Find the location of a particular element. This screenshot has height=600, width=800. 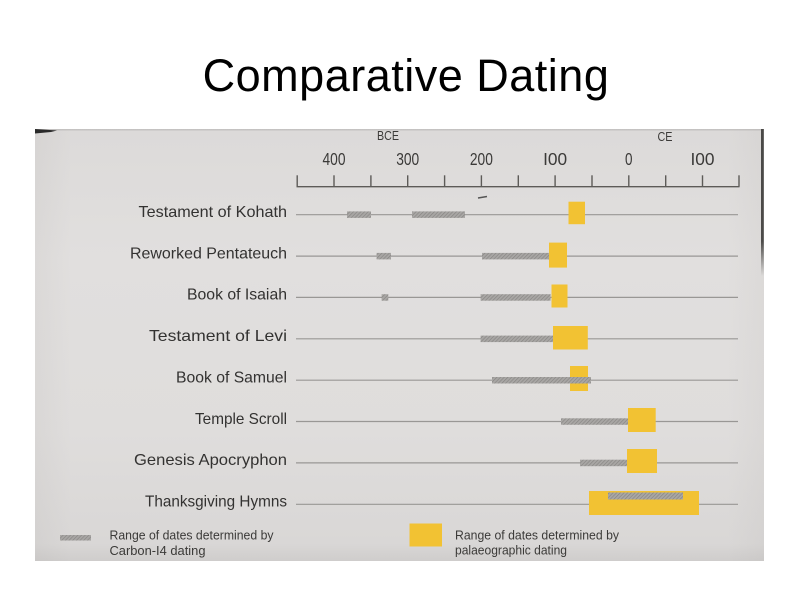

svg-text: Reworked Pentateuch is located at coordinates (208, 253).